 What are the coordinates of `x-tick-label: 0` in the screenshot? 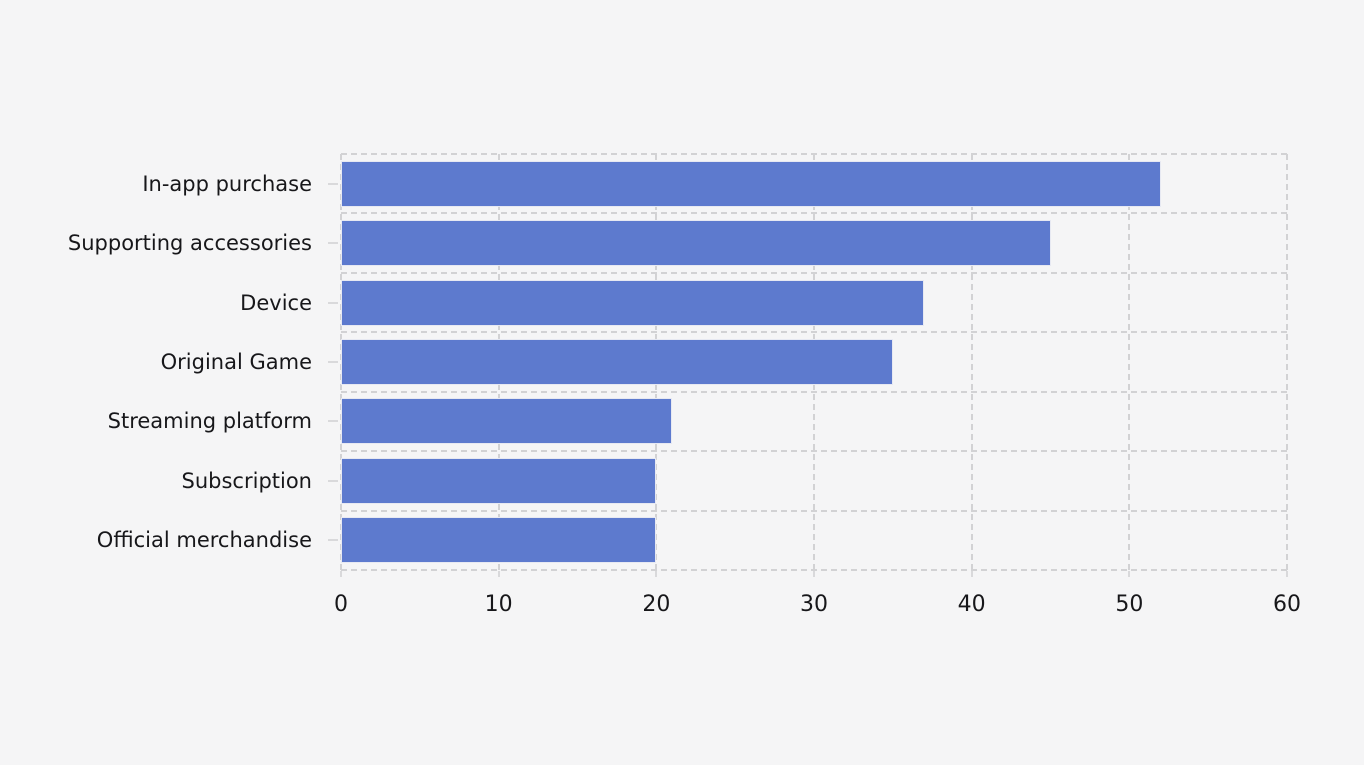 It's located at (341, 604).